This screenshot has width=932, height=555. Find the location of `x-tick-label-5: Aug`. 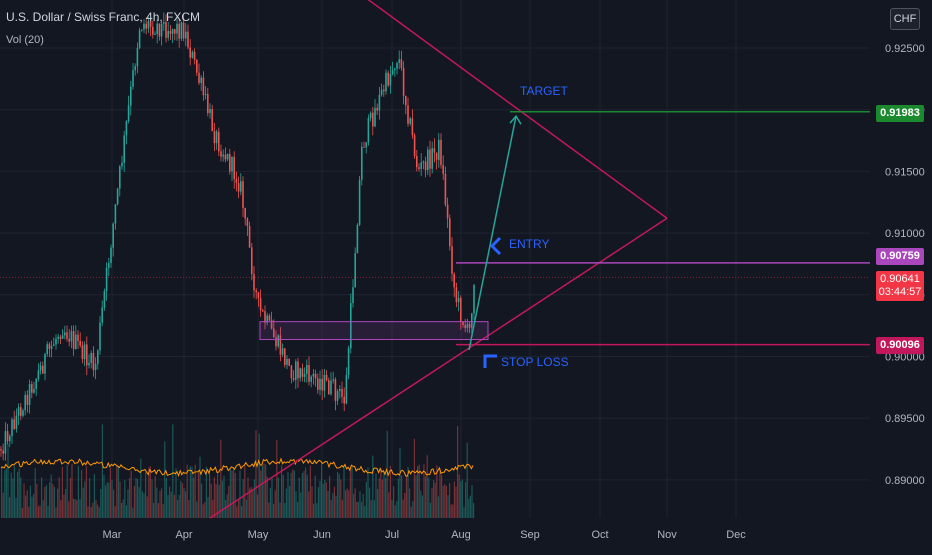

x-tick-label-5: Aug is located at coordinates (461, 535).